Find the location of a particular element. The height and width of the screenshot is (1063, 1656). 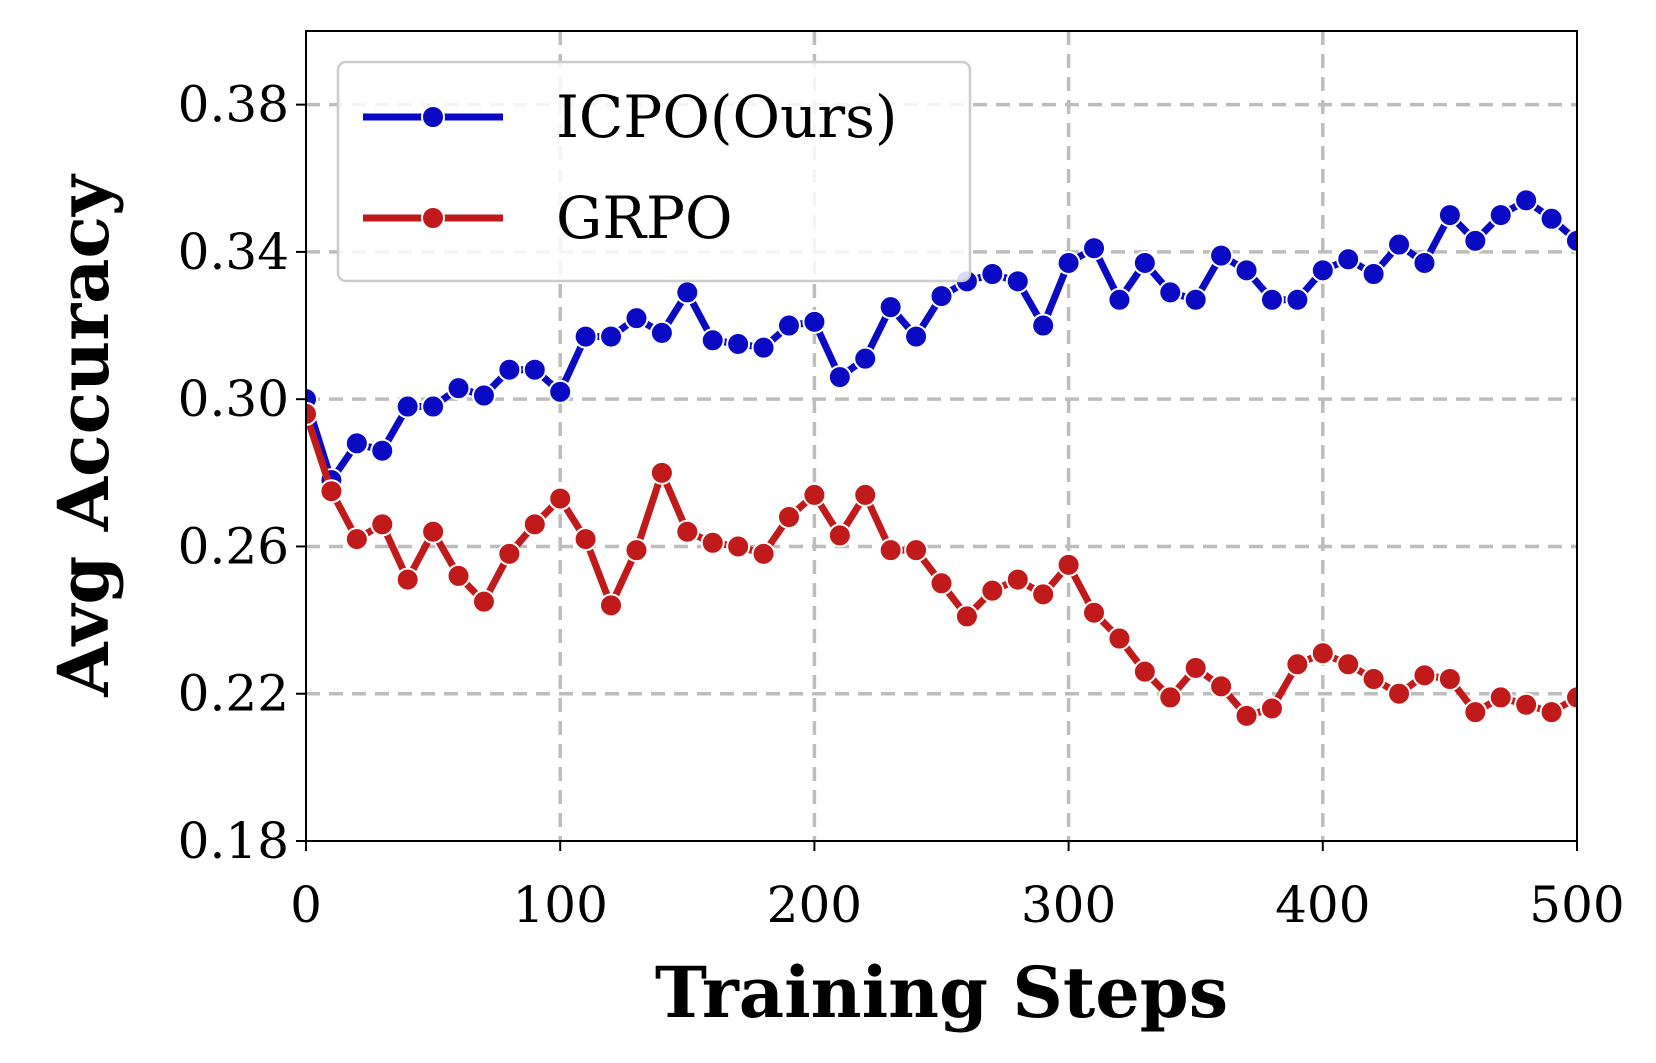

x-tick-label: 300 is located at coordinates (1068, 905).